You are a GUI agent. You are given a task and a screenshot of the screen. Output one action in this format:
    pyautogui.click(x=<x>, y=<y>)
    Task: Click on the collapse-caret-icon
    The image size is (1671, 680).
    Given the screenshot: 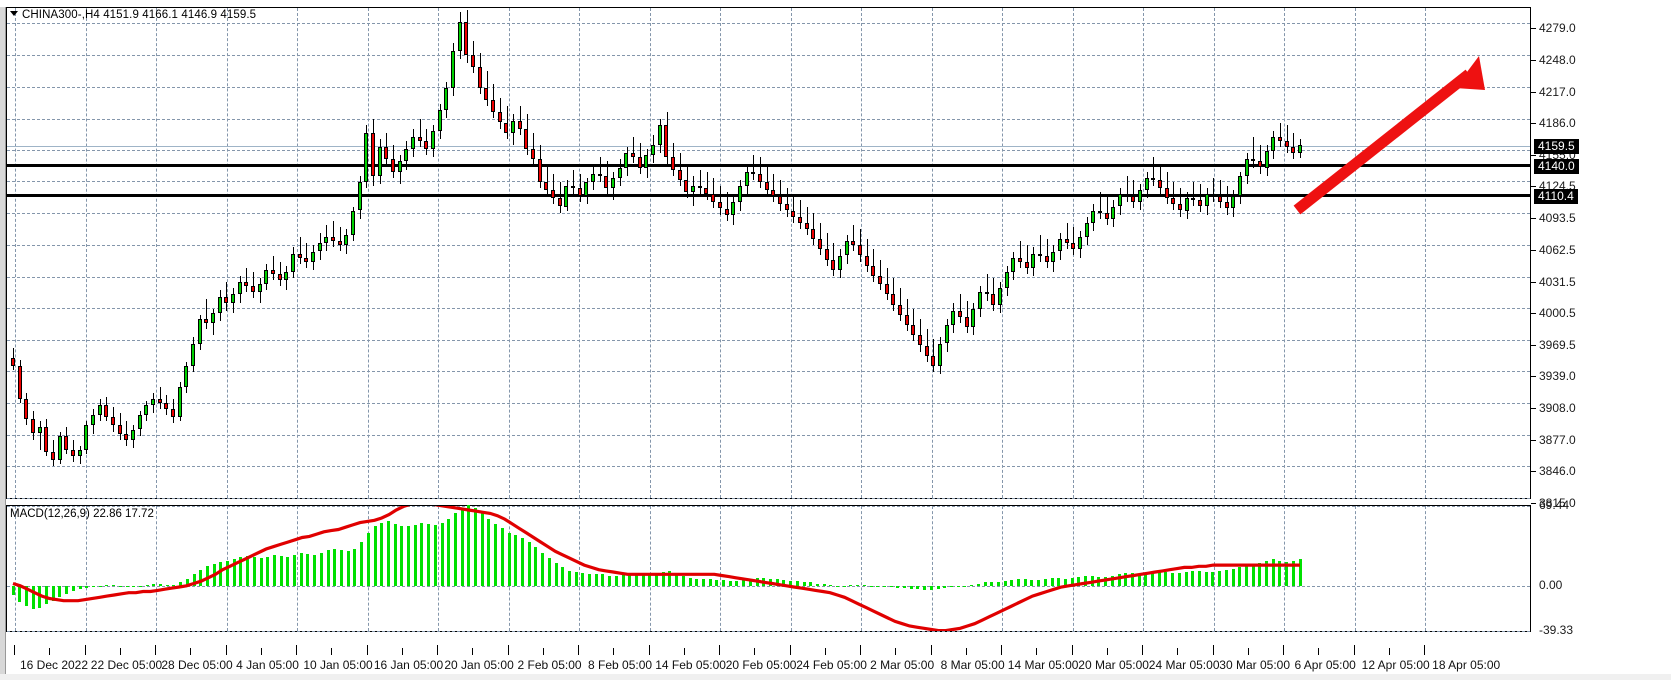 What is the action you would take?
    pyautogui.click(x=14, y=14)
    